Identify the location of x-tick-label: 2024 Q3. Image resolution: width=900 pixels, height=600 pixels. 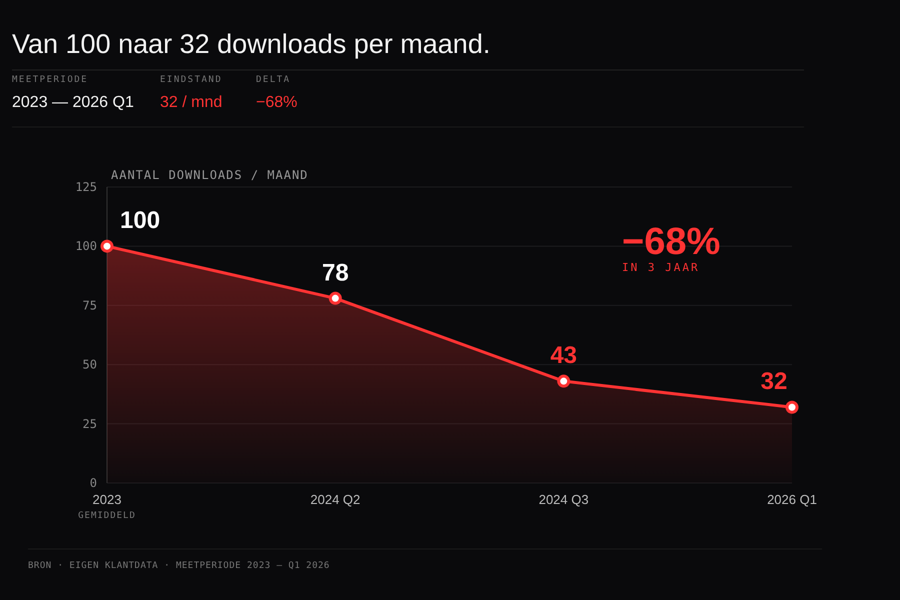
(563, 499).